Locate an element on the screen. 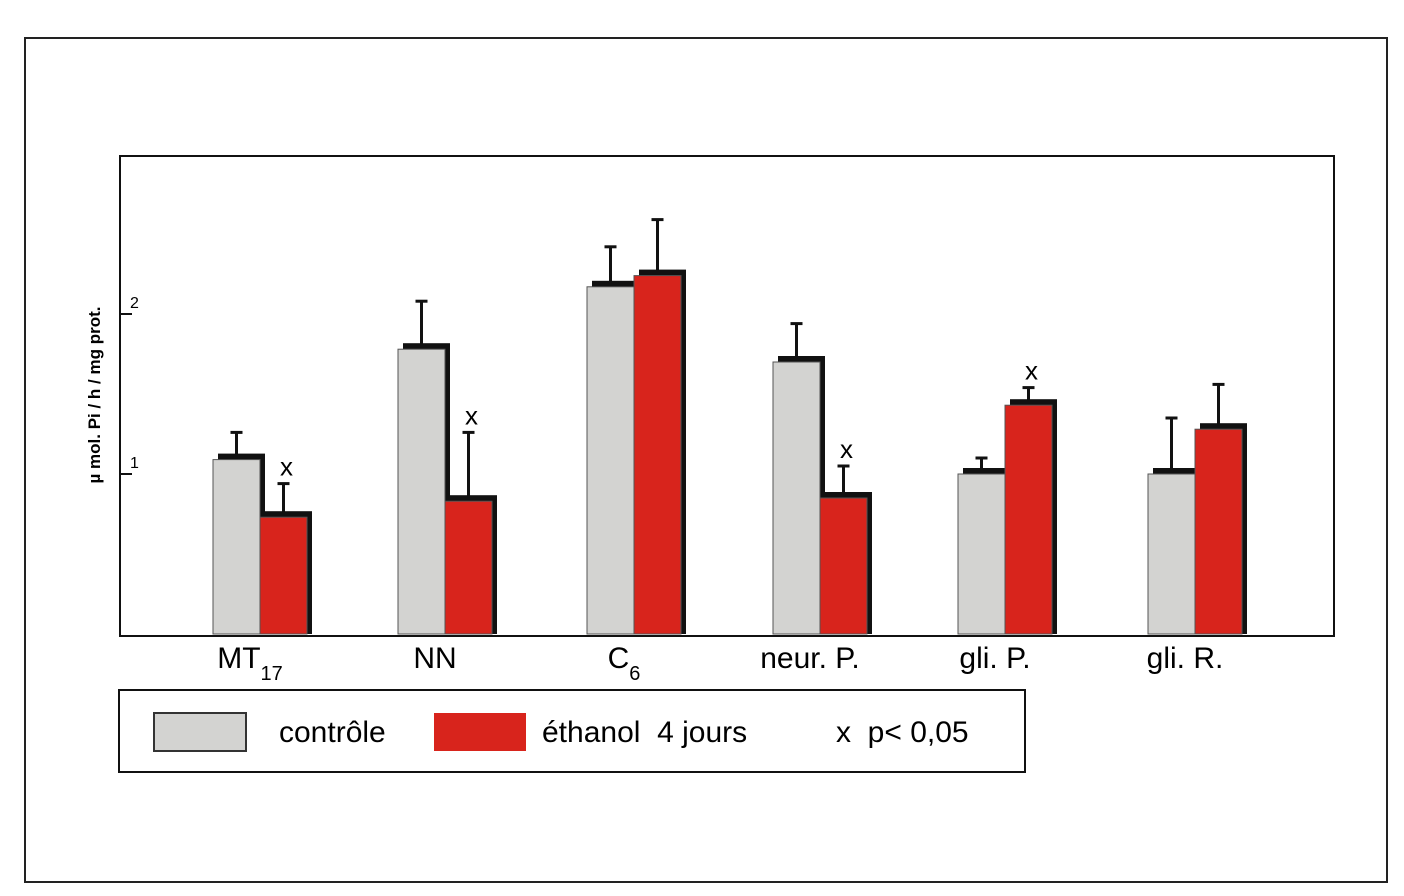 The height and width of the screenshot is (896, 1404). legend: contrôle éthanol 4 jours x p< 0,05 is located at coordinates (572, 731).